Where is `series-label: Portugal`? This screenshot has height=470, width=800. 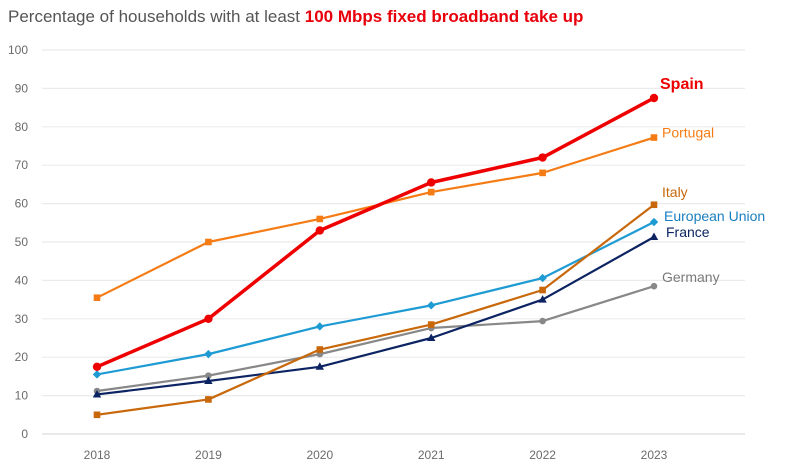 series-label: Portugal is located at coordinates (688, 133).